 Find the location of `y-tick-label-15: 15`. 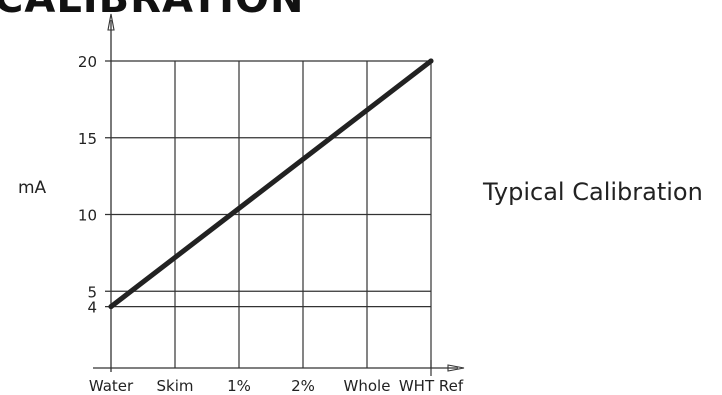

y-tick-label-15: 15 is located at coordinates (87, 139).